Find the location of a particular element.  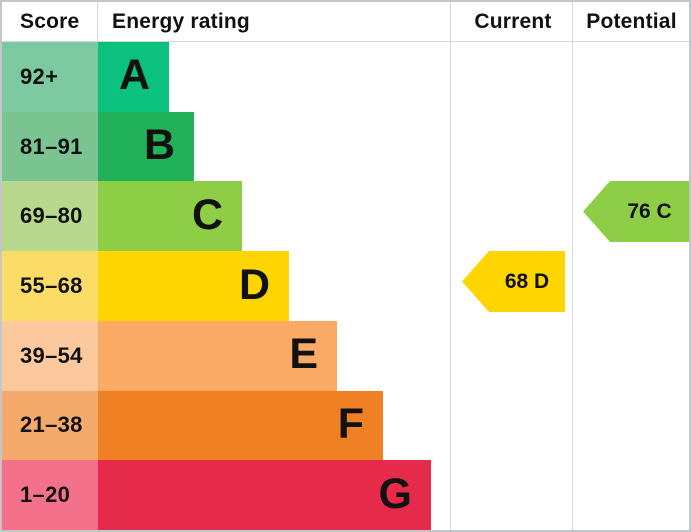

score-cell: 81–91 is located at coordinates (50, 146).